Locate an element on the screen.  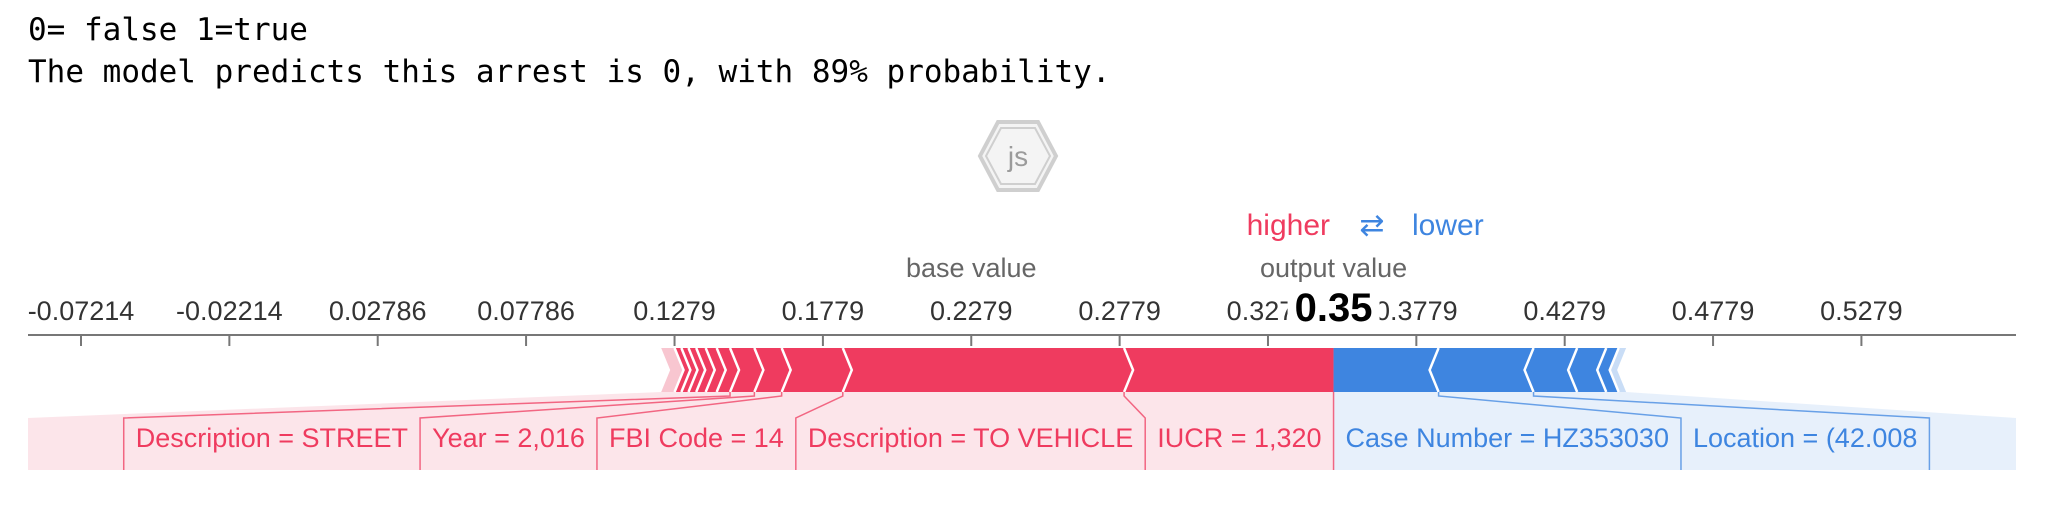
tick-label: 0.1279 is located at coordinates (674, 311).